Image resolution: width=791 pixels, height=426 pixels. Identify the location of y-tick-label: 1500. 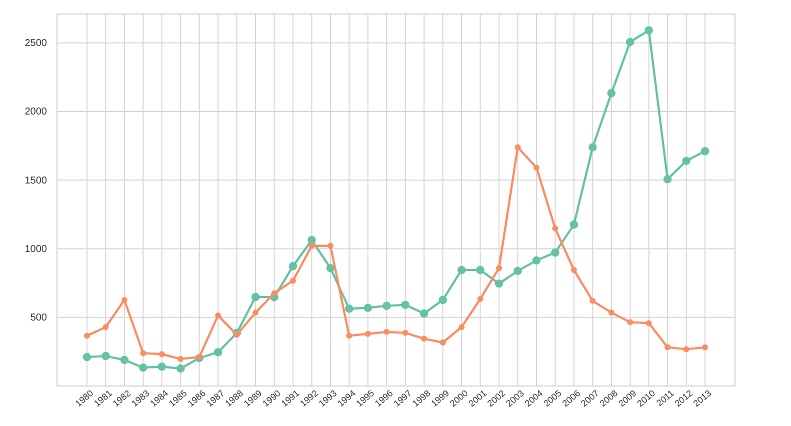
(36, 180).